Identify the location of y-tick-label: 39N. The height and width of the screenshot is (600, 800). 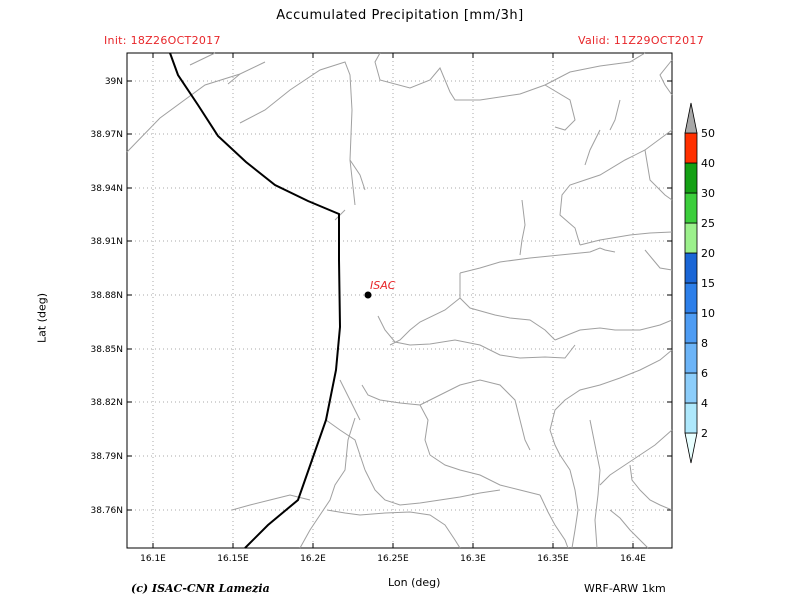
(114, 82).